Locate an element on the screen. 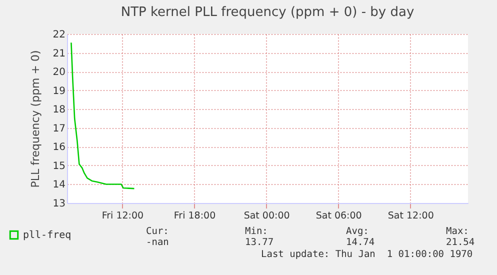  text: Min: is located at coordinates (256, 231).